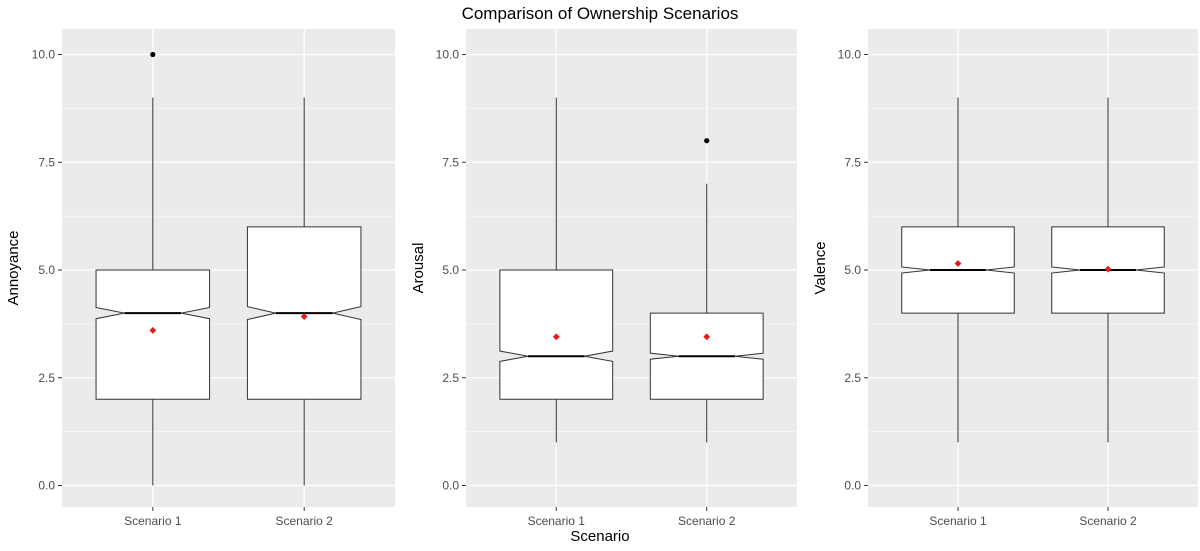 The width and height of the screenshot is (1200, 551). I want to click on x-axis-label: Scenario, so click(600, 536).